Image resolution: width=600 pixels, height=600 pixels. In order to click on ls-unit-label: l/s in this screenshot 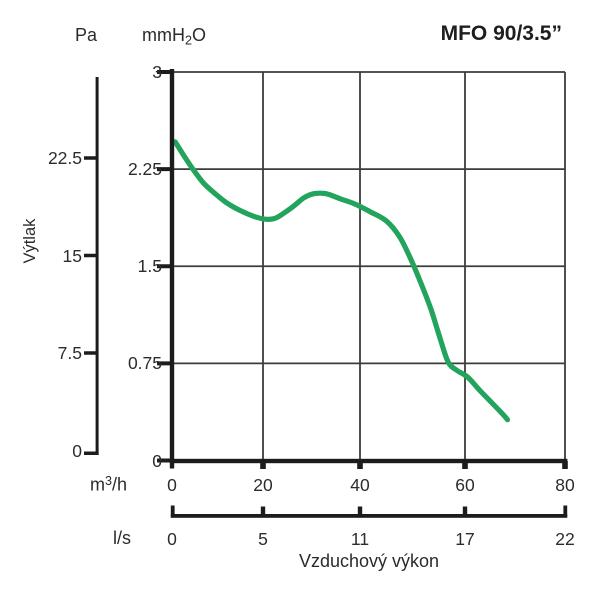, I will do `click(122, 538)`.